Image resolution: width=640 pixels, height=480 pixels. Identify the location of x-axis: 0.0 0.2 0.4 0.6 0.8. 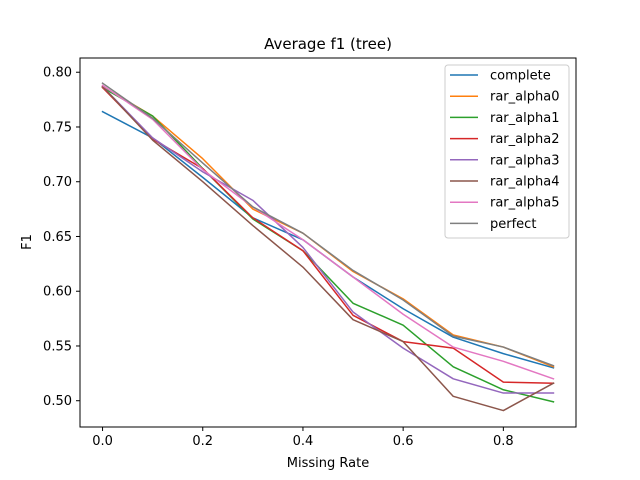
(303, 438).